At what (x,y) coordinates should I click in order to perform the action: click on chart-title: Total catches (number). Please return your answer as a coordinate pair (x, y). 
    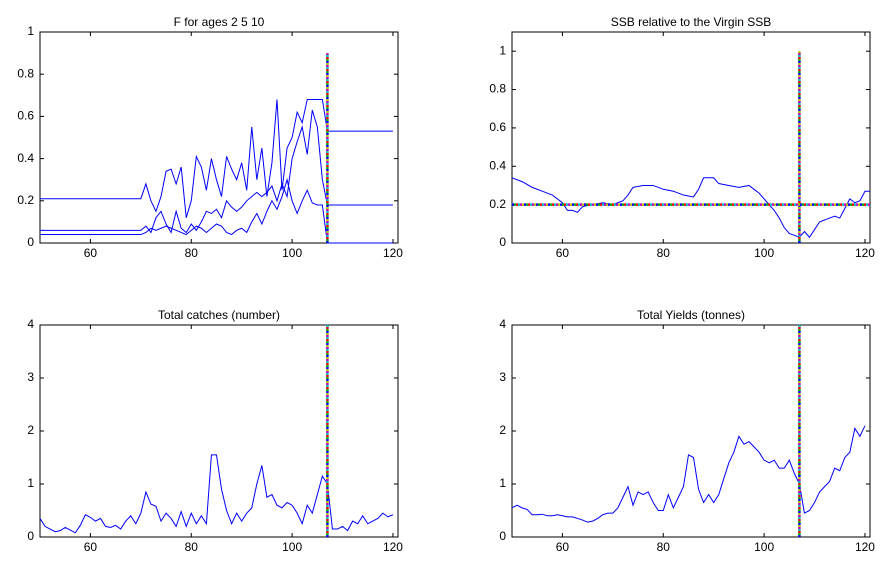
    Looking at the image, I should click on (219, 315).